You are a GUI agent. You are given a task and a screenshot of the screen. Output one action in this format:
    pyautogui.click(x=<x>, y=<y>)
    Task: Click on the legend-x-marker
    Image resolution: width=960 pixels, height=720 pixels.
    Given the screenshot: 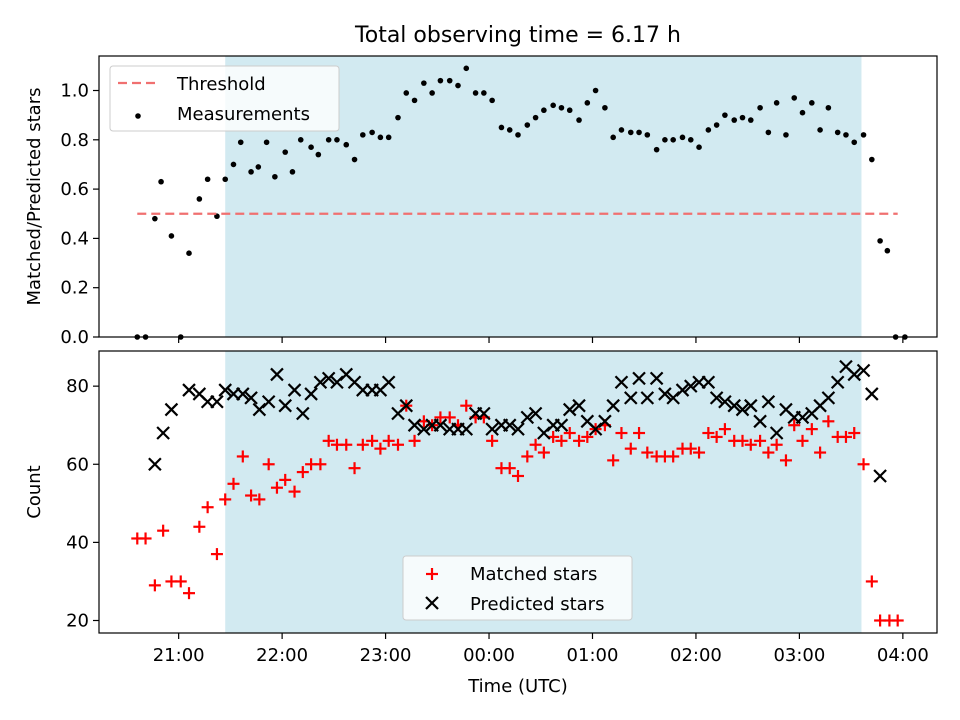 What is the action you would take?
    pyautogui.click(x=432, y=603)
    